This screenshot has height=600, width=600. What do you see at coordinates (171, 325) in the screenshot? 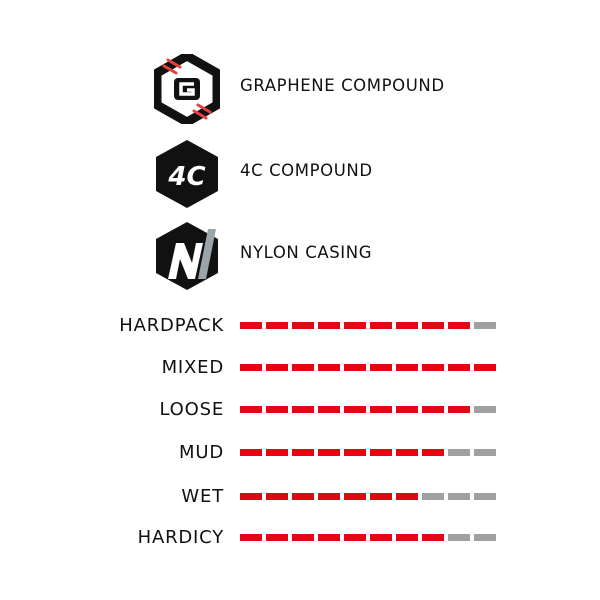
I see `rating-label: HARDPACK` at bounding box center [171, 325].